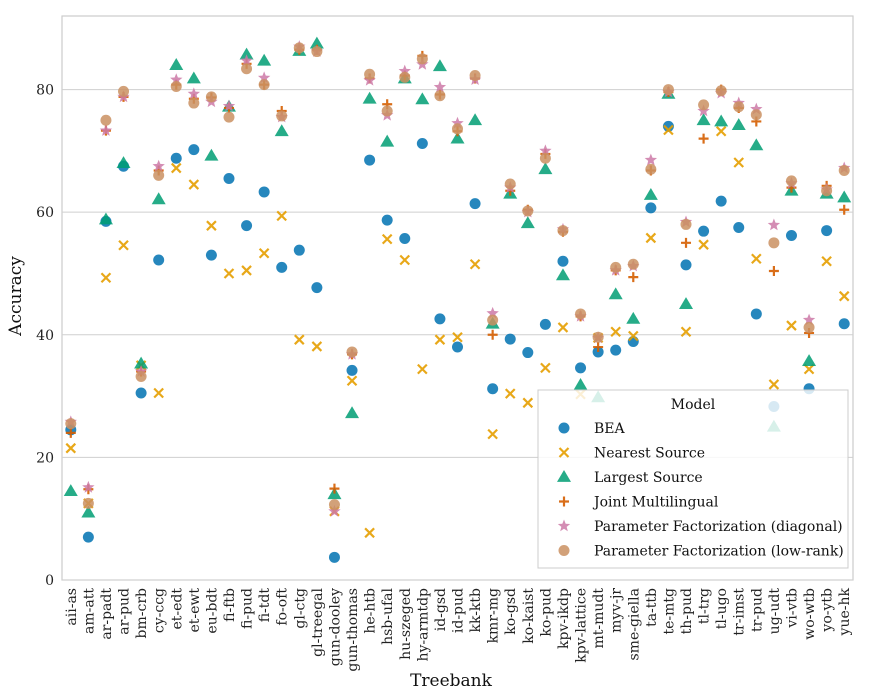 This screenshot has width=872, height=700. I want to click on x-tick-label: gl-ctg, so click(300, 608).